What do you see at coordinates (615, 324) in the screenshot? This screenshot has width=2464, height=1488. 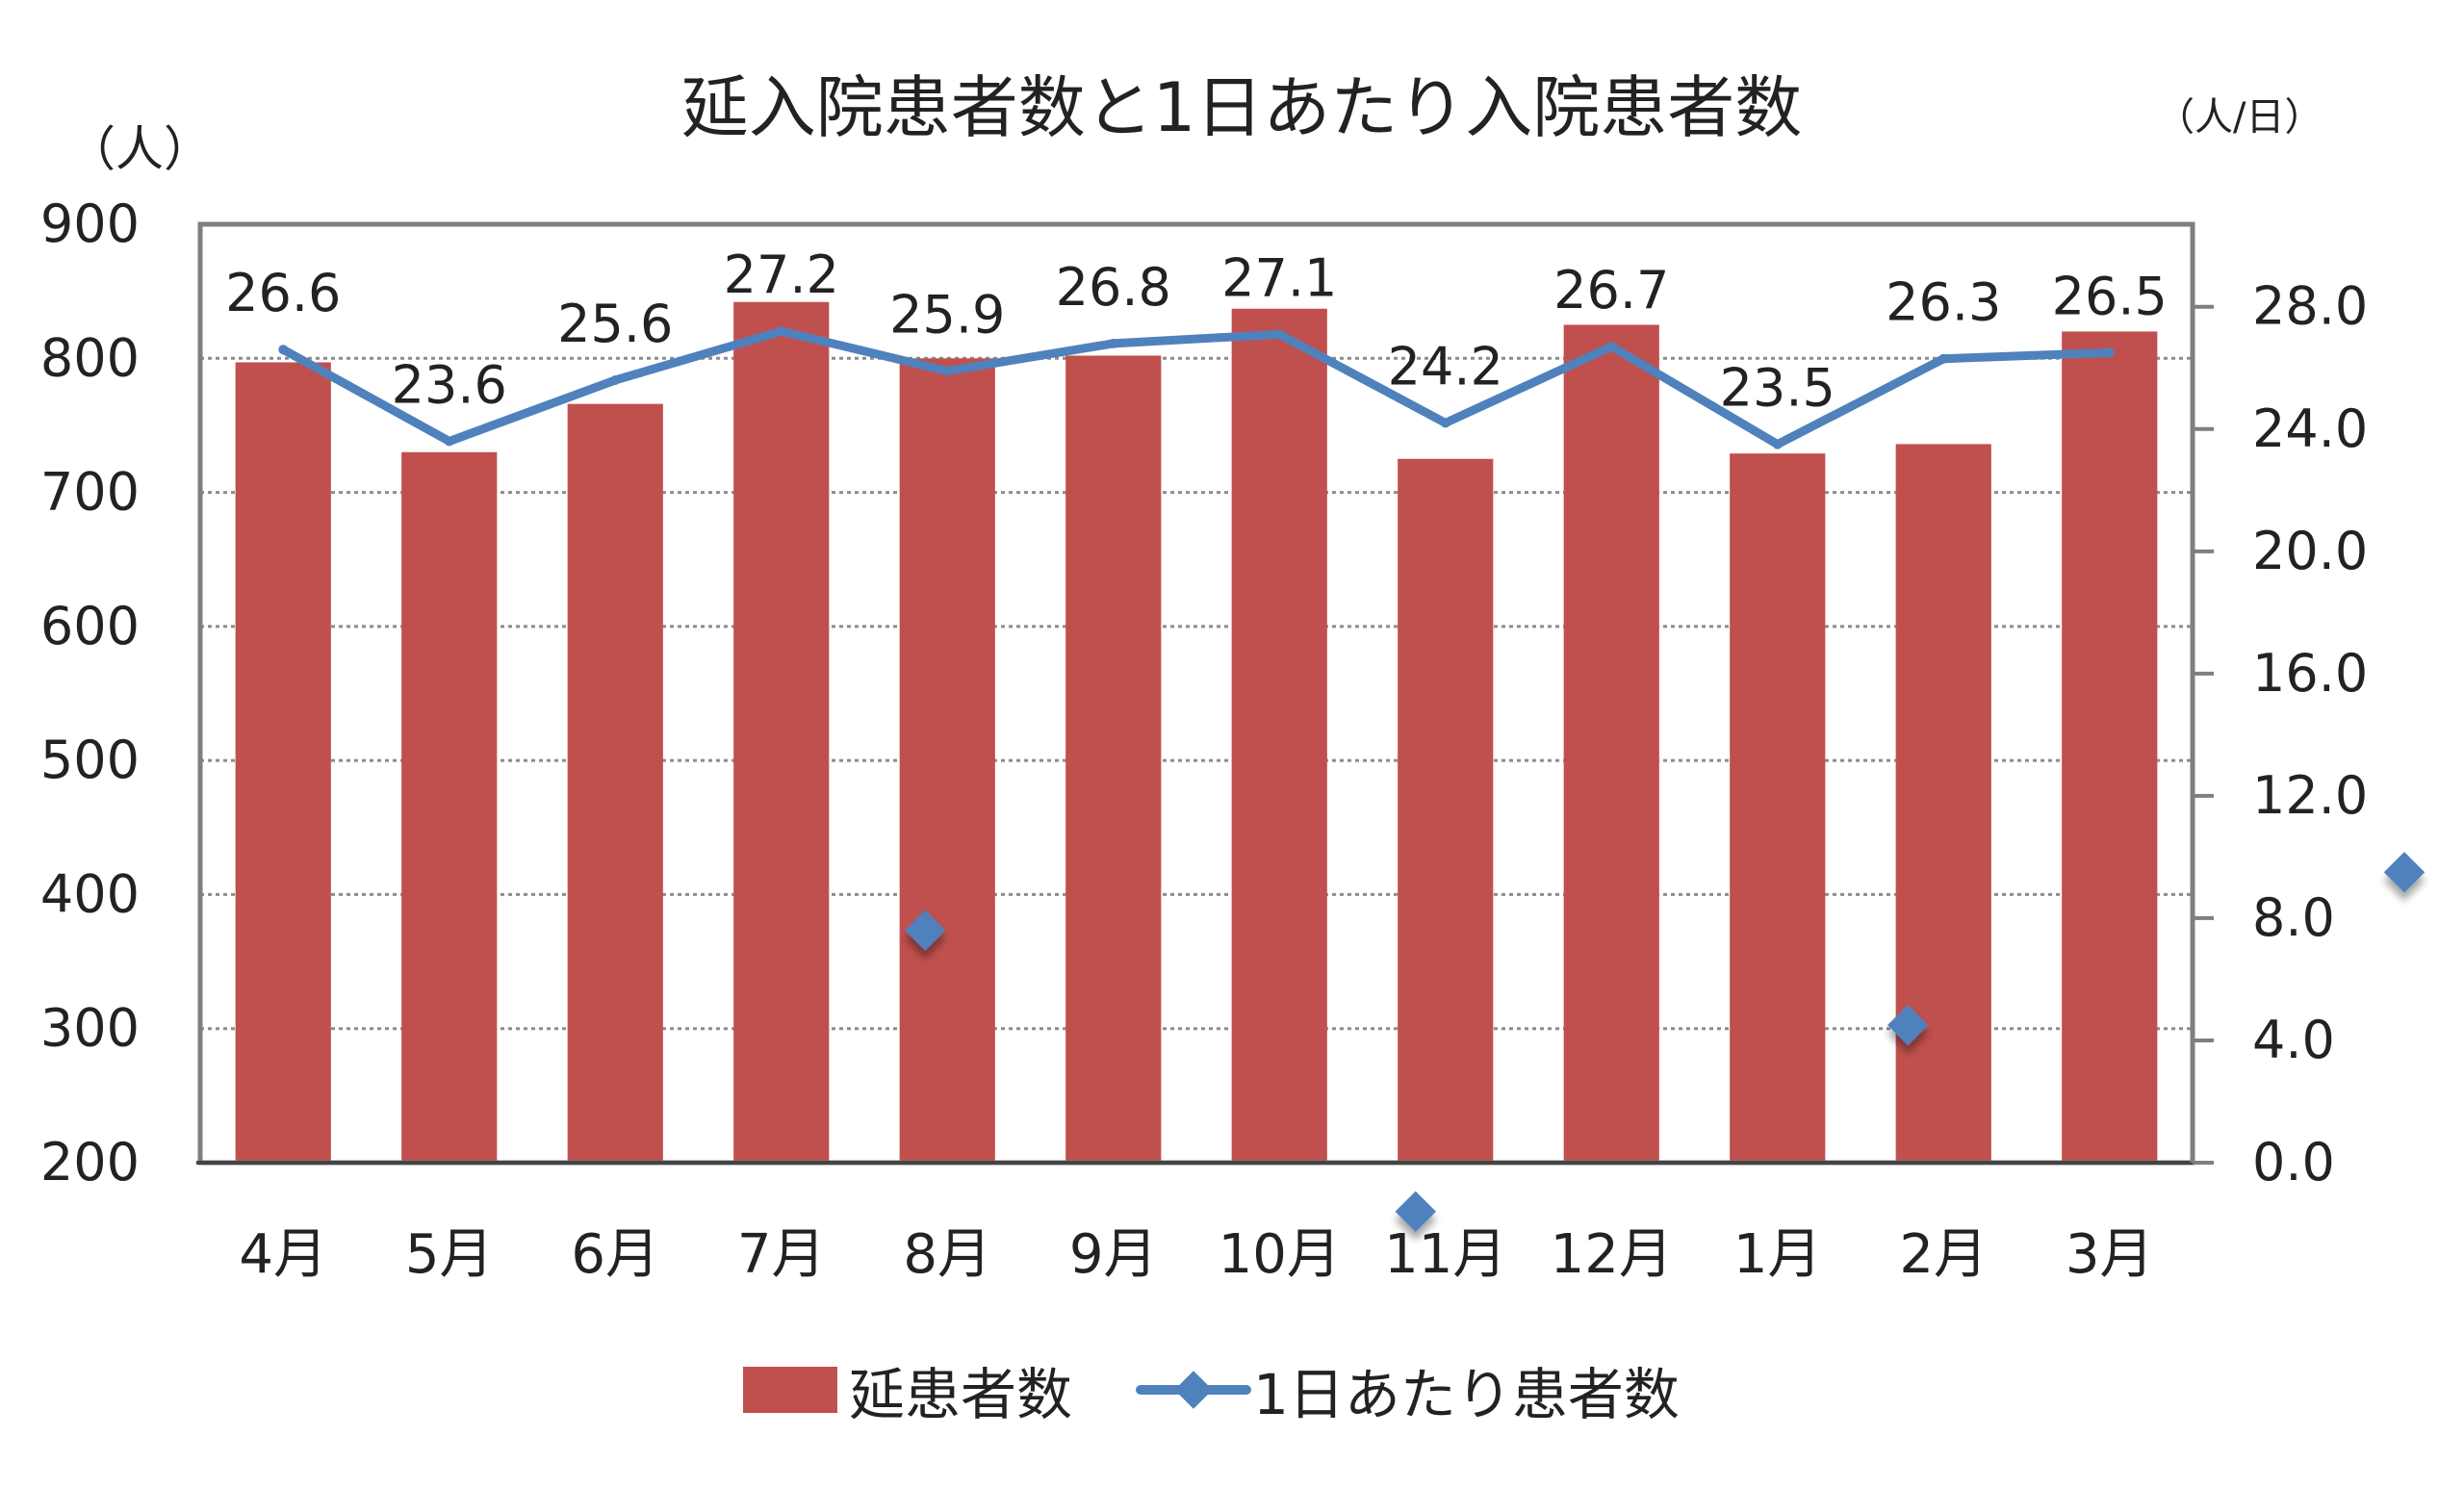 I see `data-label: 25.6` at bounding box center [615, 324].